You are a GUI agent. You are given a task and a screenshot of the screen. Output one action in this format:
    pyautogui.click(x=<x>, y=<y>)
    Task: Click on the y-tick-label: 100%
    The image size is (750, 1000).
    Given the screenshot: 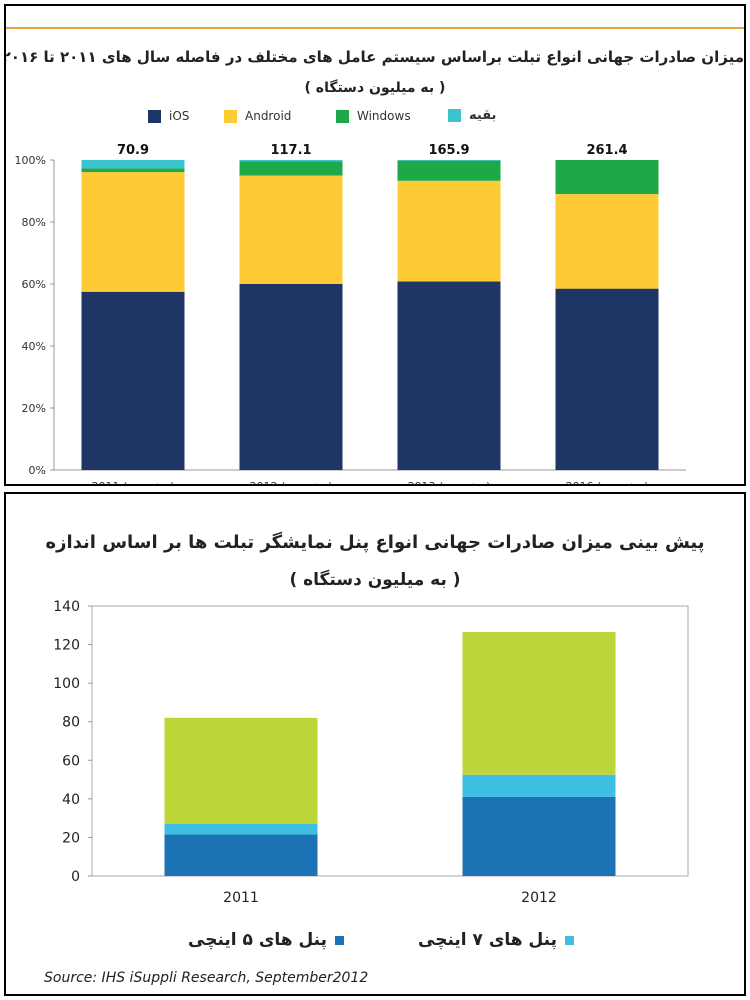 What is the action you would take?
    pyautogui.click(x=30, y=160)
    